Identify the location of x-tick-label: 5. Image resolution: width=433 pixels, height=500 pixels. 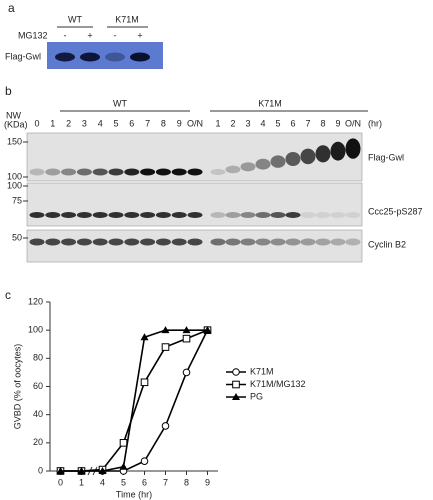
(123, 482).